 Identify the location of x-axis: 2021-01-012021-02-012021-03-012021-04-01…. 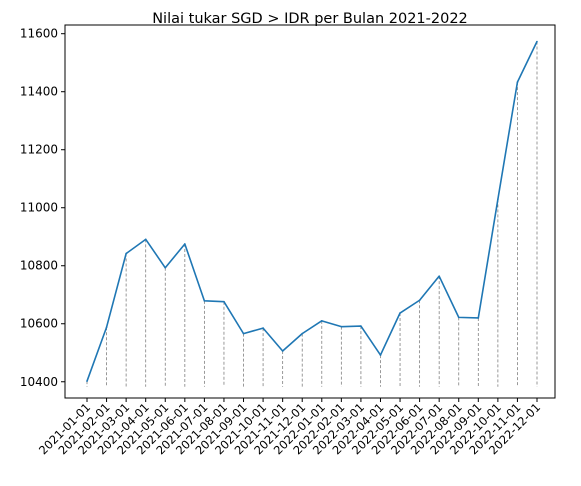
(289, 427).